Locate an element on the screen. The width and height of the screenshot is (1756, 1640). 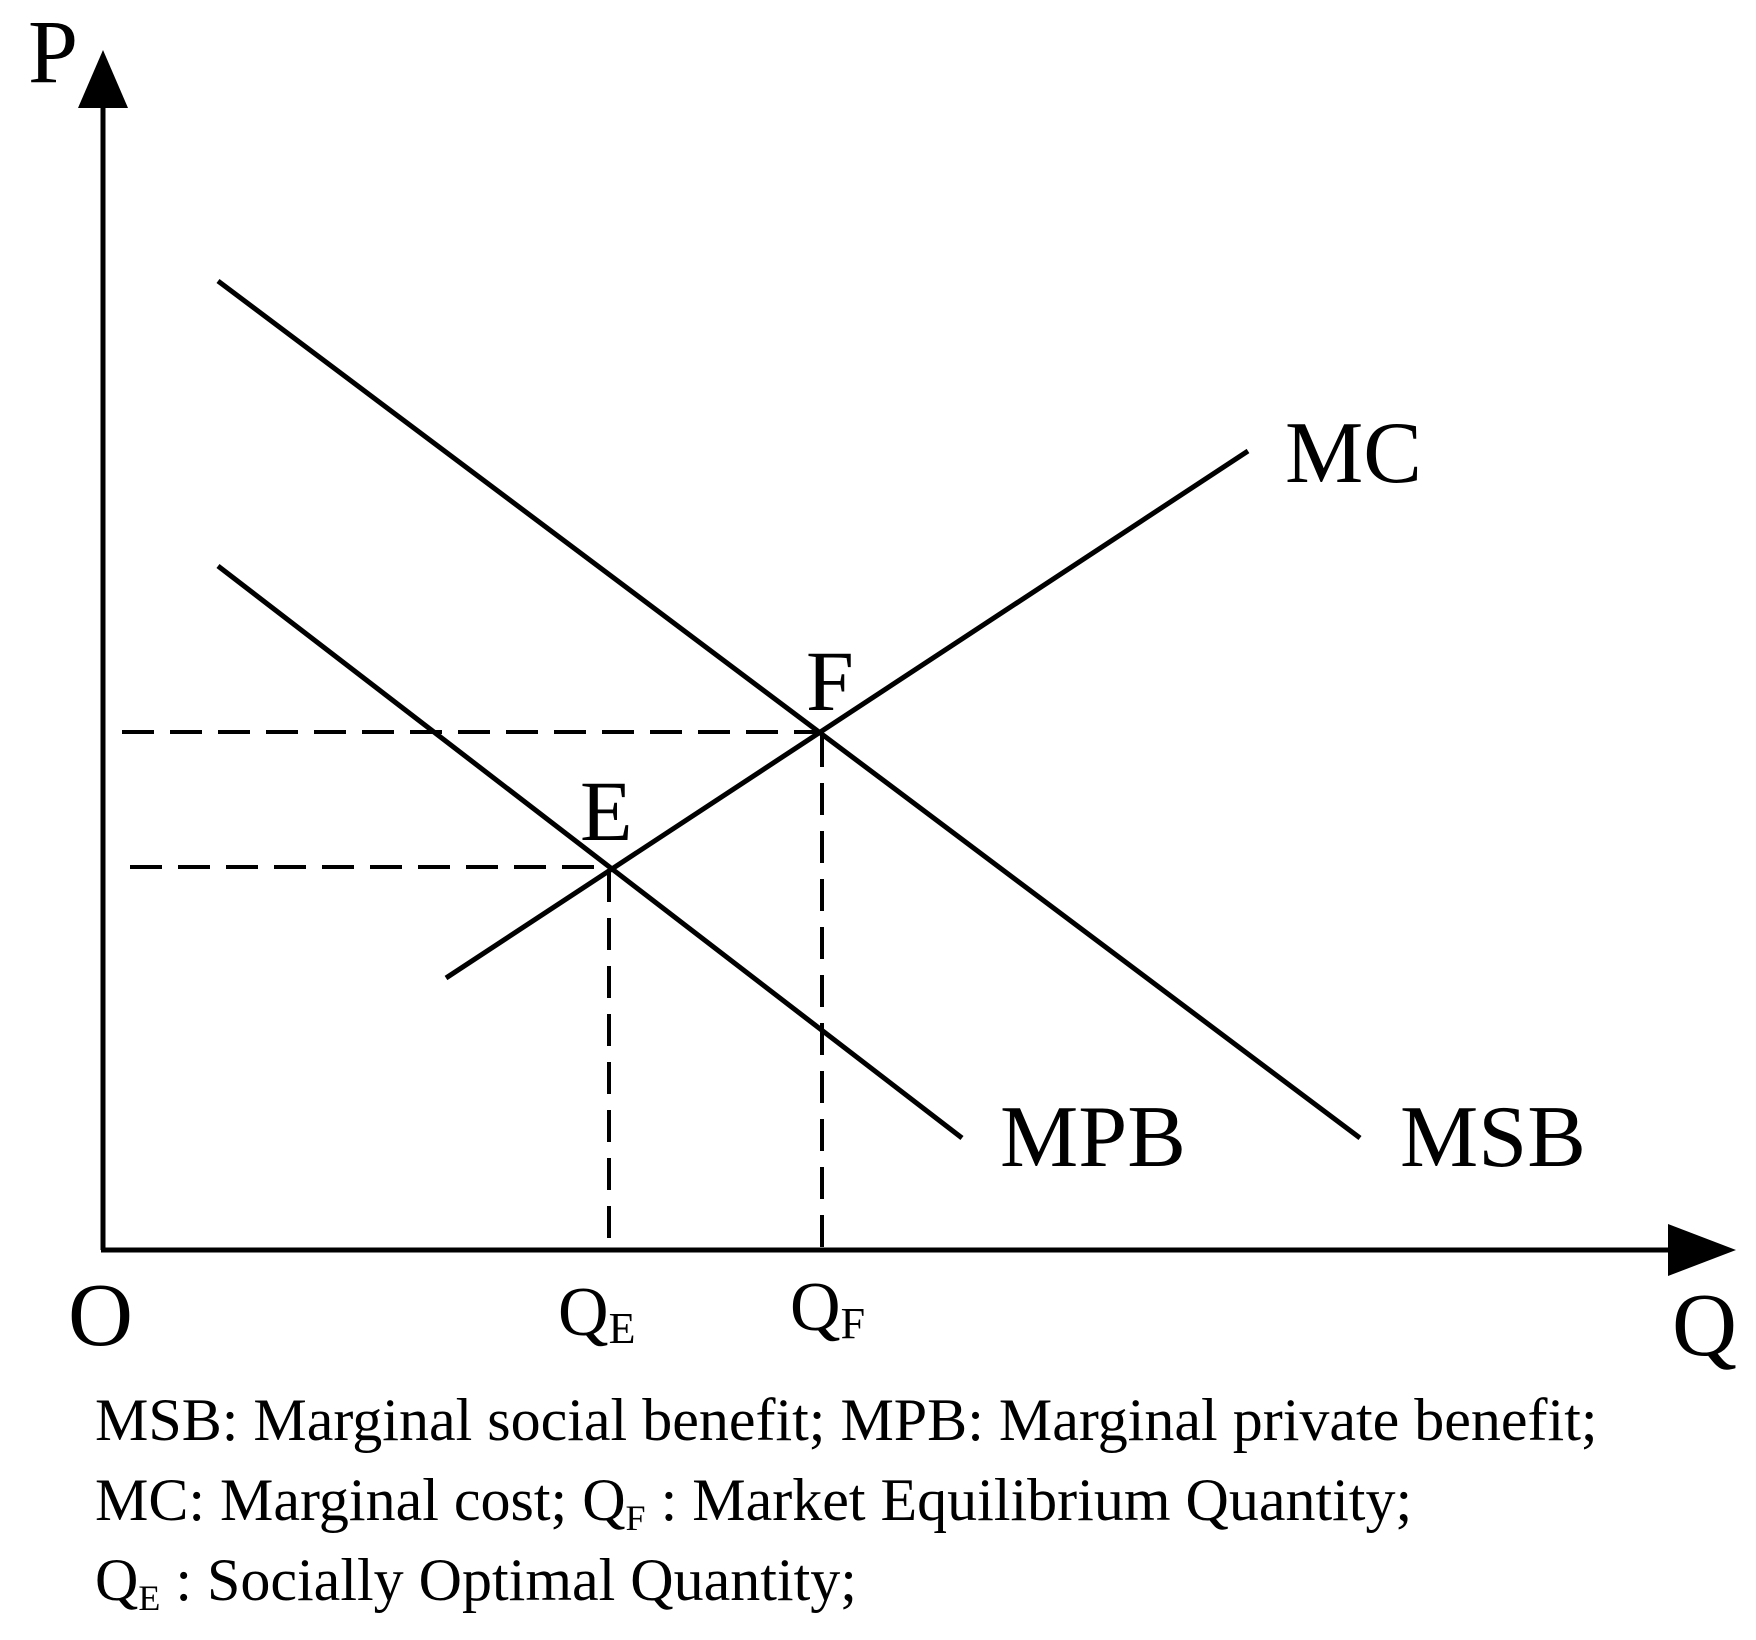
y-axis-arrowhead is located at coordinates (103, 79).